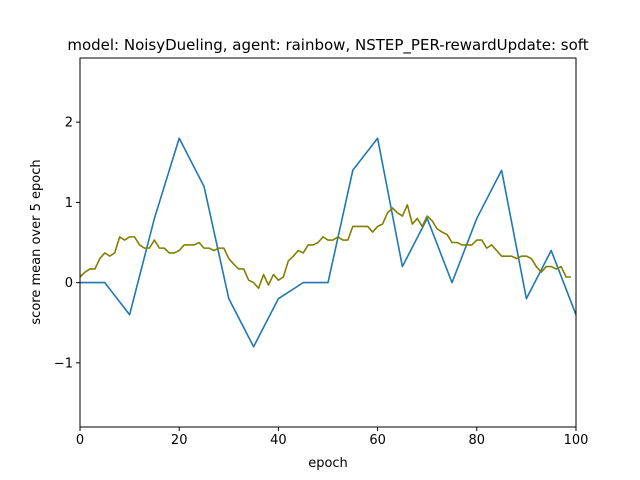 The width and height of the screenshot is (640, 480). I want to click on x-tick-label: 0, so click(80, 440).